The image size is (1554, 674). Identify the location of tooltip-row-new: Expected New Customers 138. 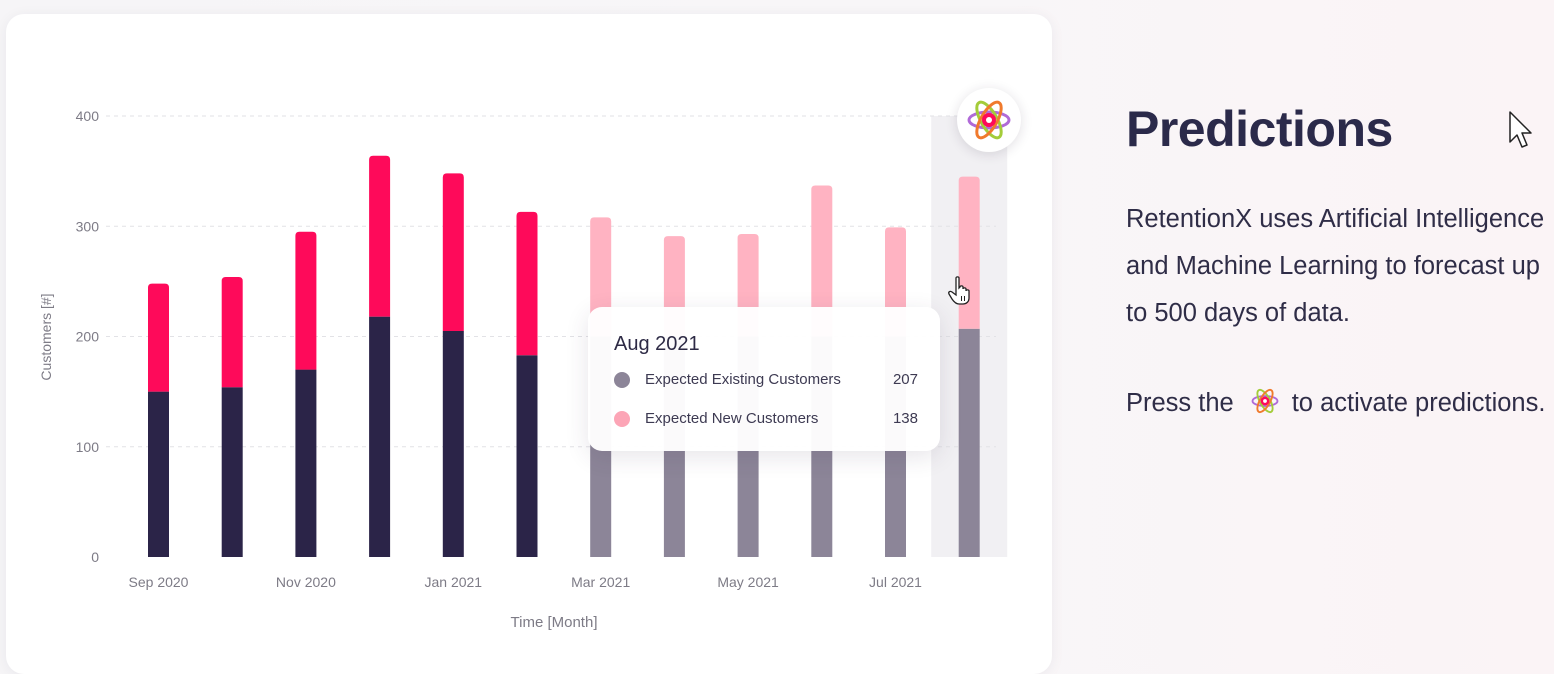
(766, 419).